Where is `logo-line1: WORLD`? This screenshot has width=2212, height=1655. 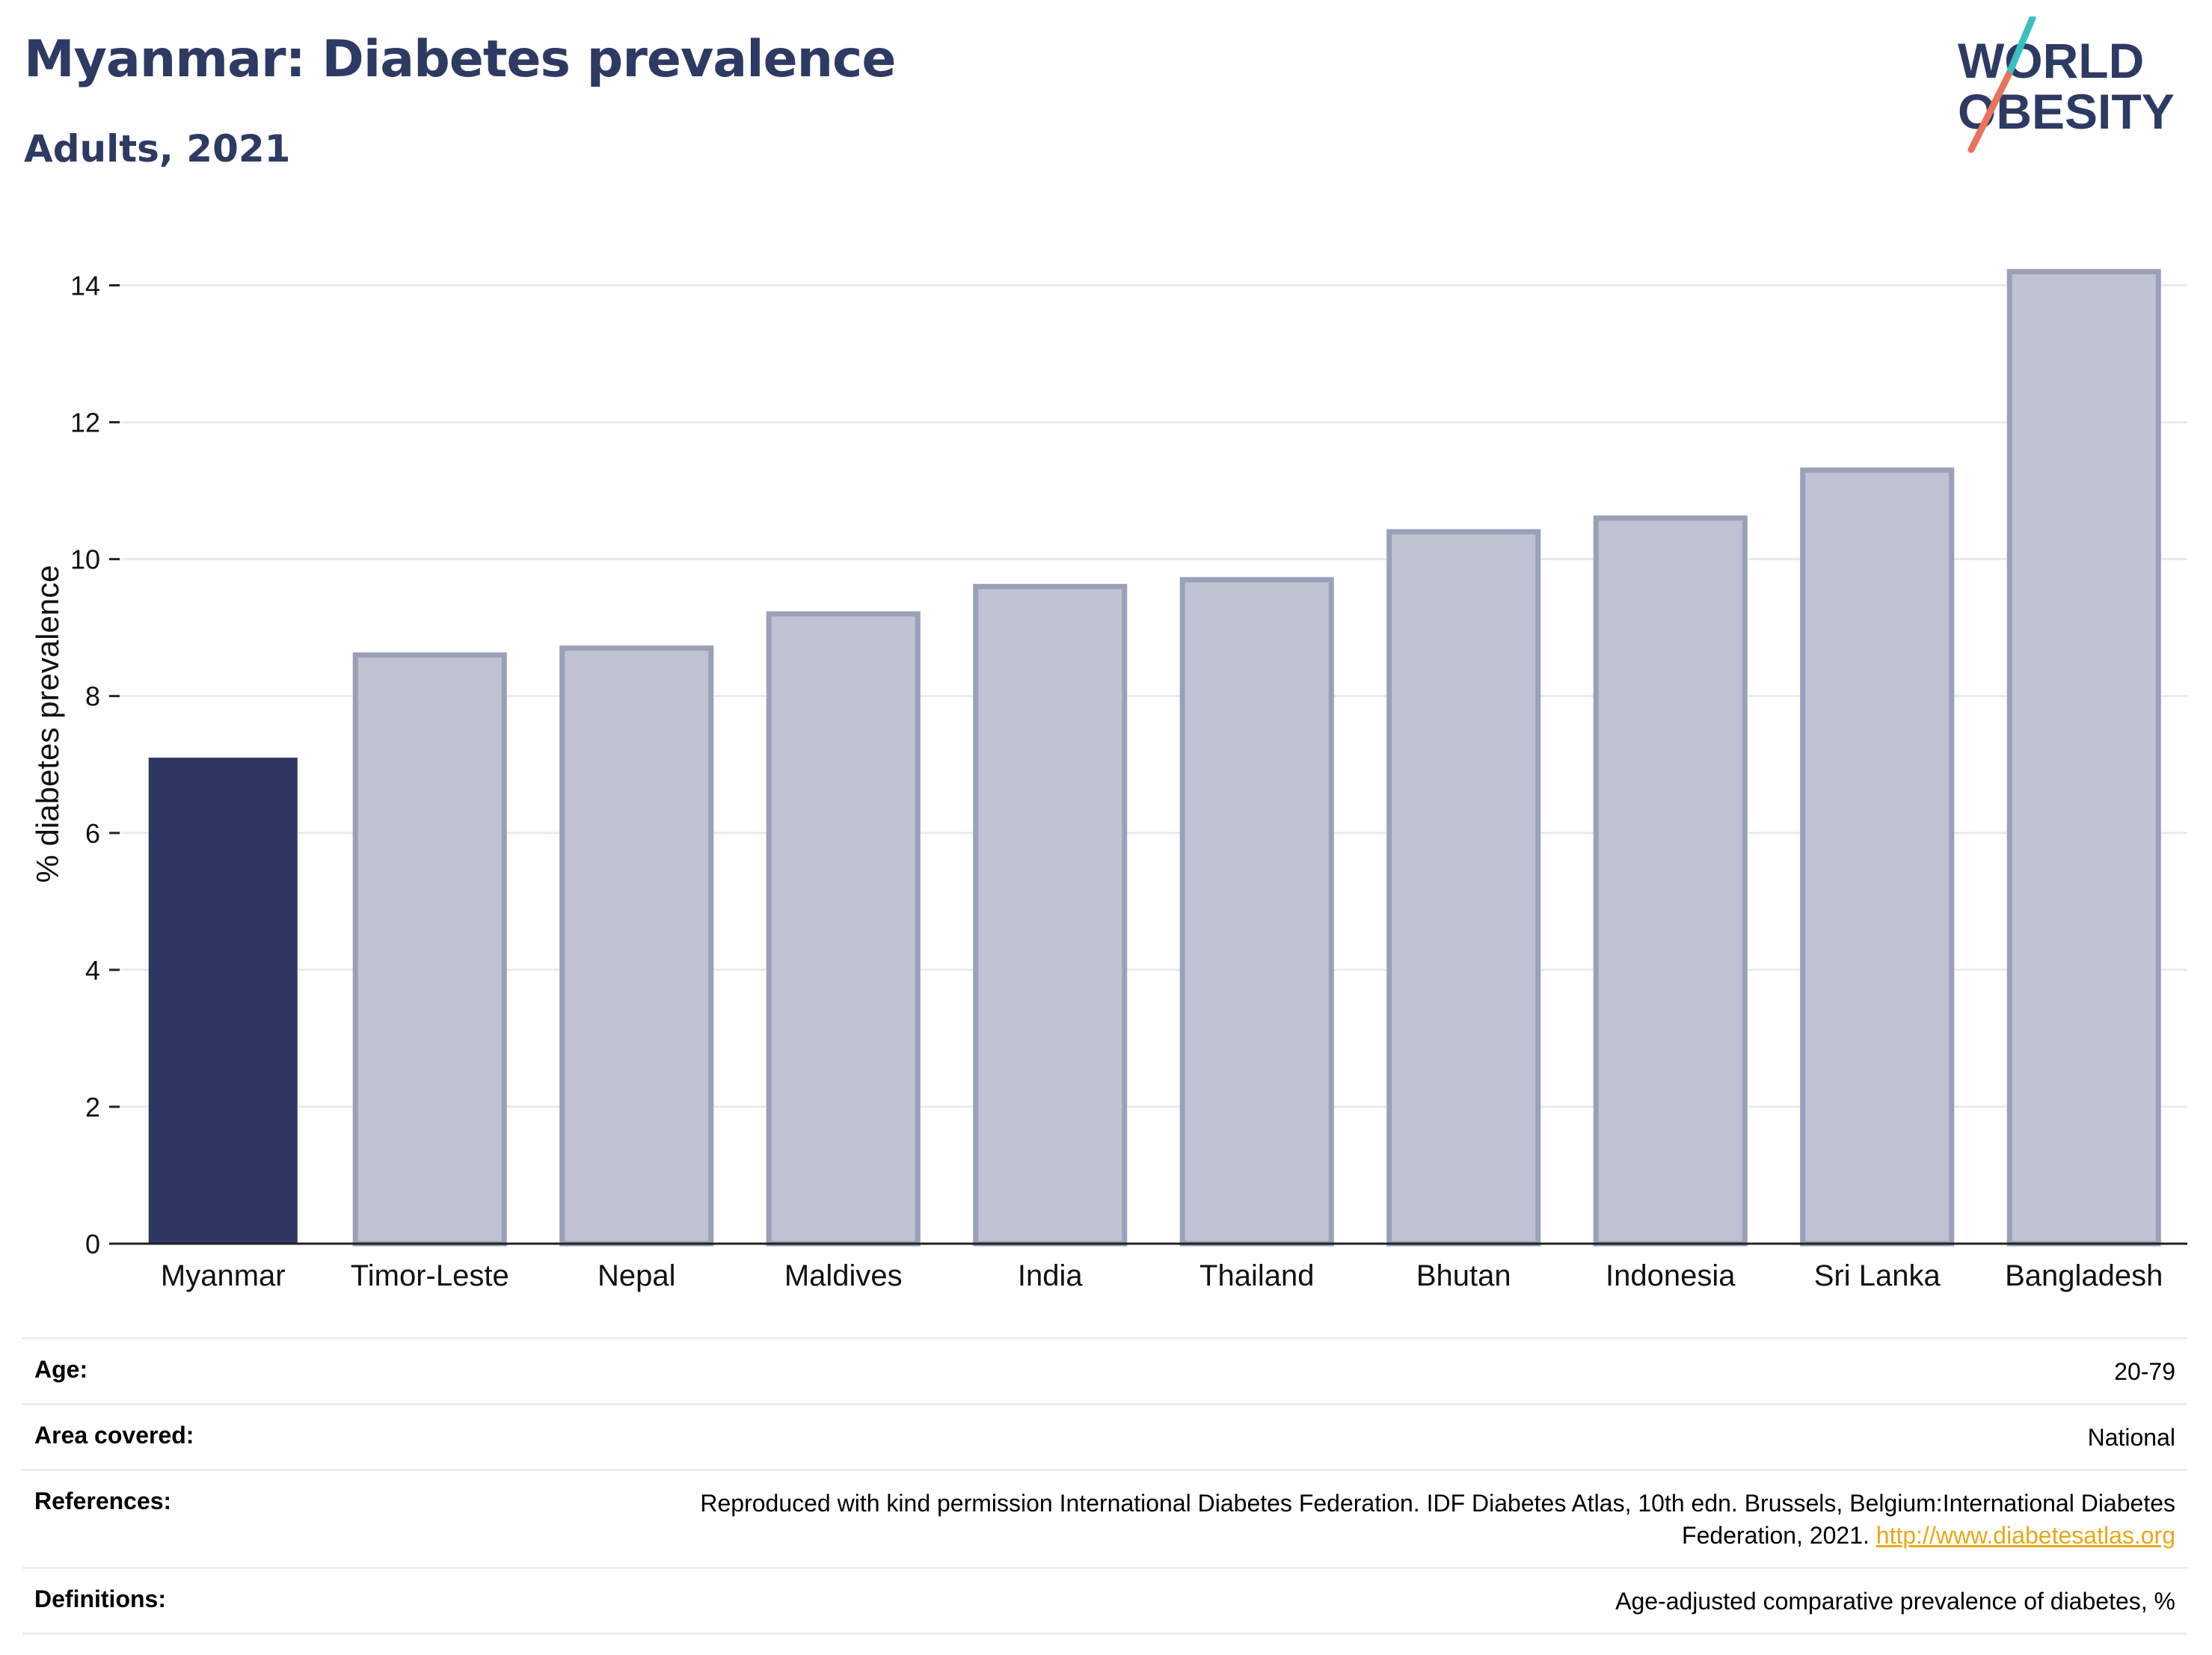 logo-line1: WORLD is located at coordinates (2051, 60).